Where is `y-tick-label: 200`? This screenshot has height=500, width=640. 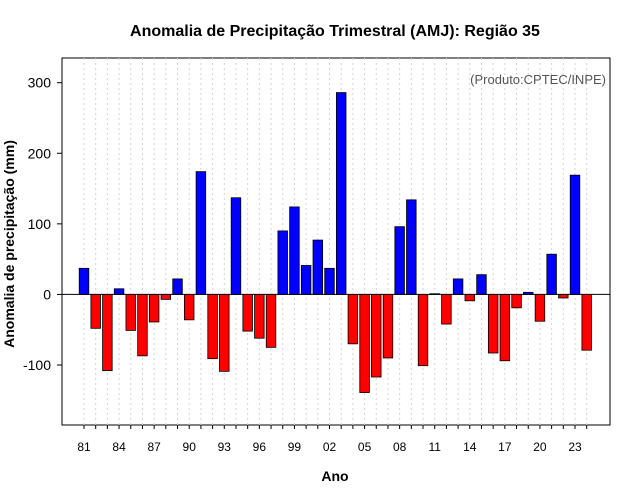
y-tick-label: 200 is located at coordinates (40, 153).